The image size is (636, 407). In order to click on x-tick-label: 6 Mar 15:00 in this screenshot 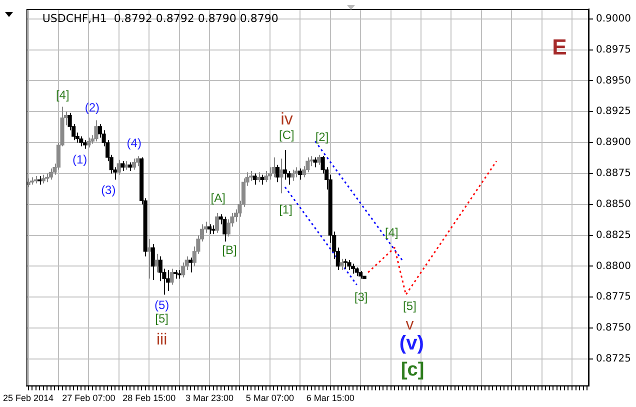, I will do `click(330, 398)`.